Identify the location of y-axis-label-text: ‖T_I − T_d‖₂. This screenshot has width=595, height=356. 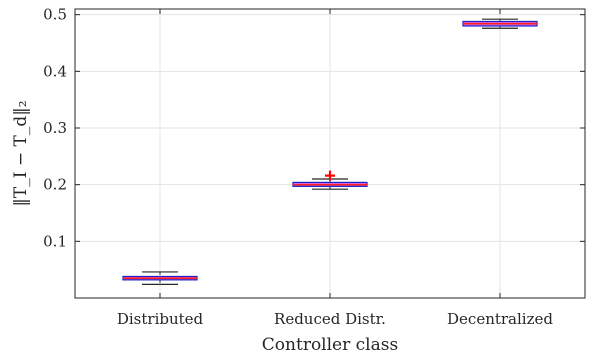
(21, 153).